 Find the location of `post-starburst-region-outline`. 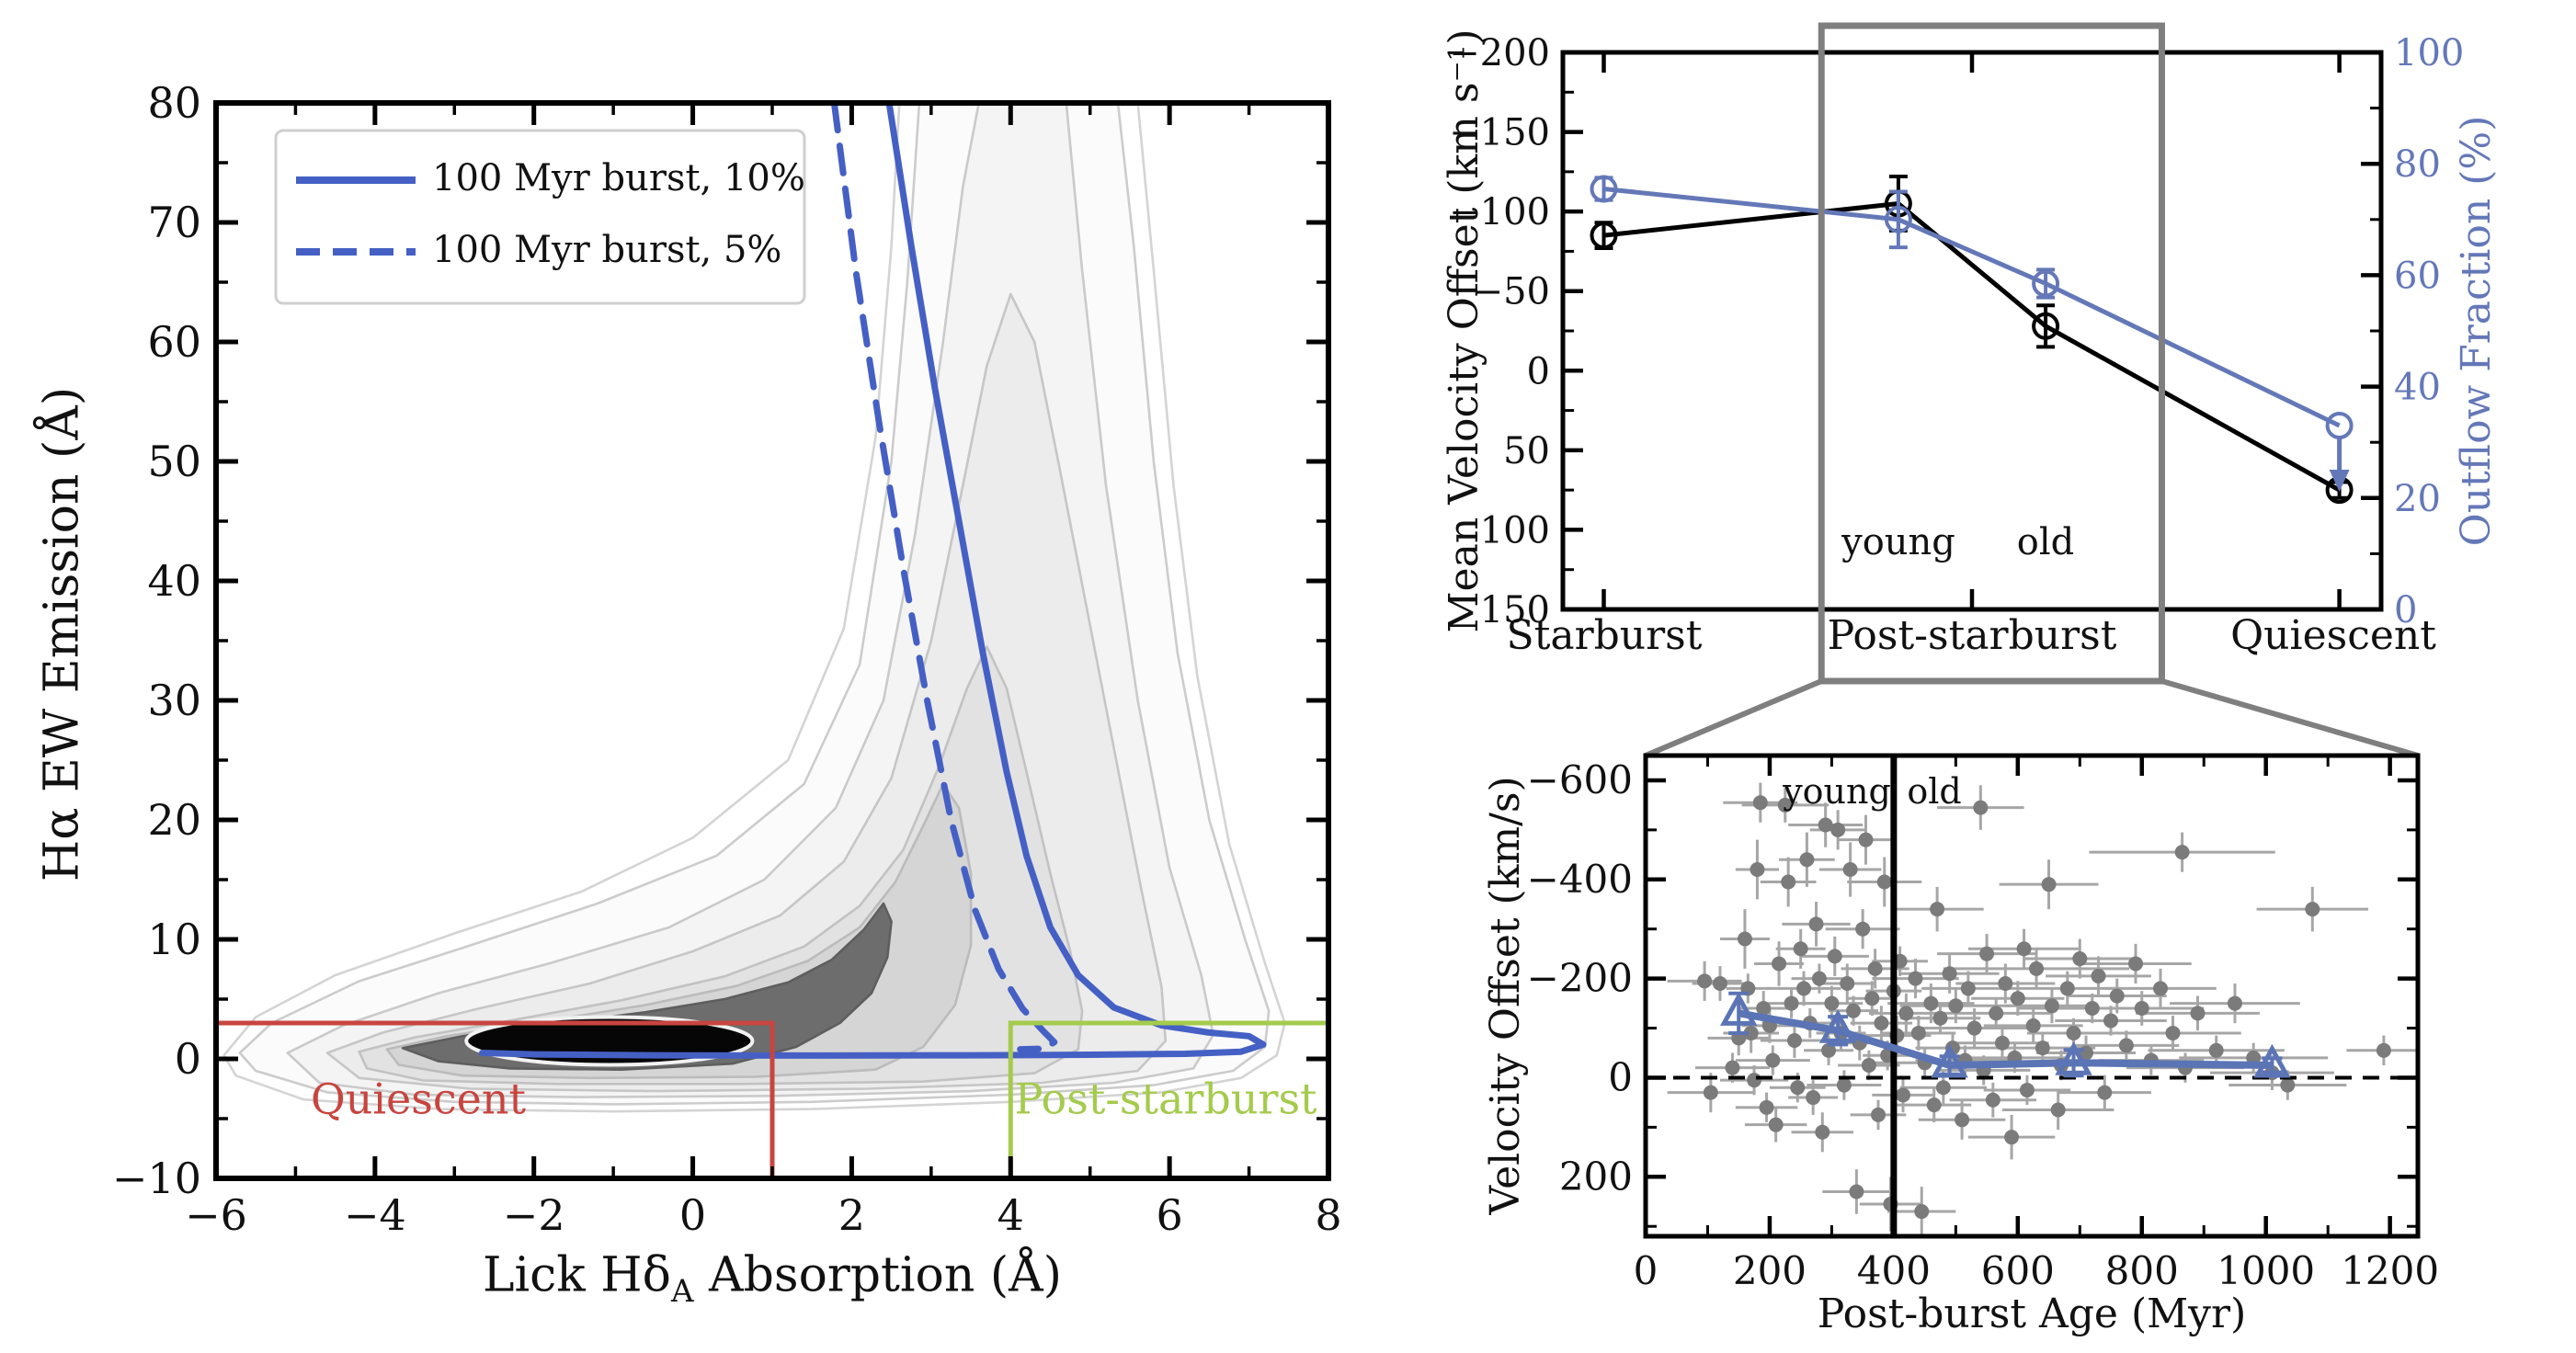

post-starburst-region-outline is located at coordinates (1168, 1099).